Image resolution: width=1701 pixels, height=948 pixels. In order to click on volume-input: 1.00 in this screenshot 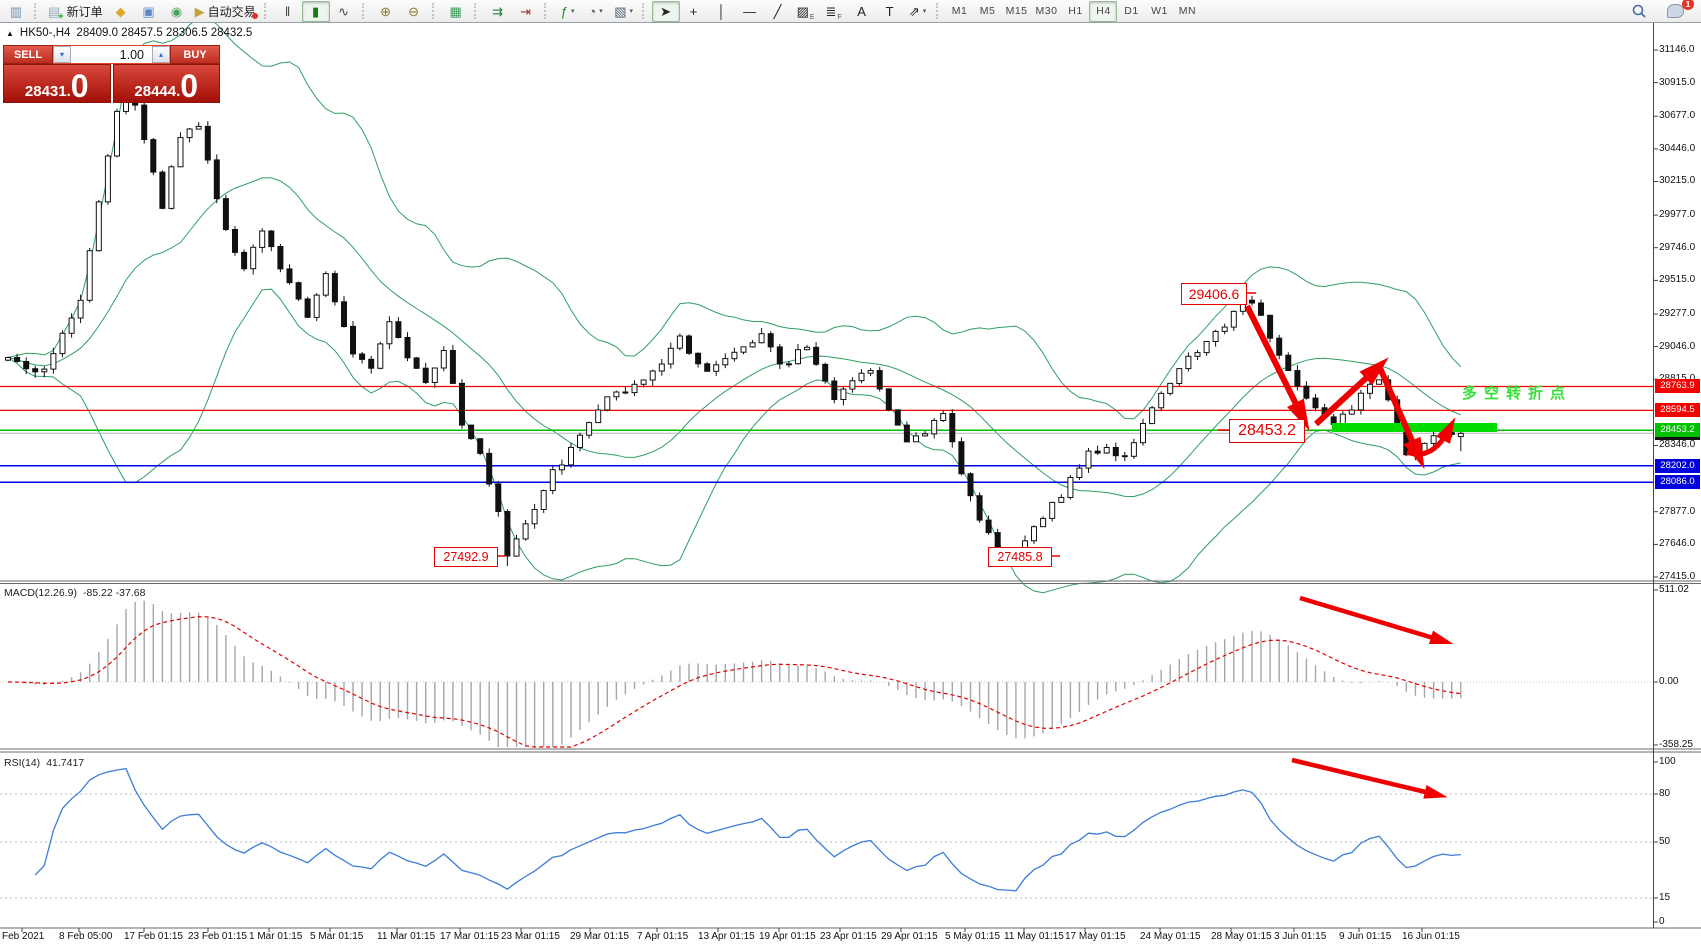, I will do `click(131, 54)`.